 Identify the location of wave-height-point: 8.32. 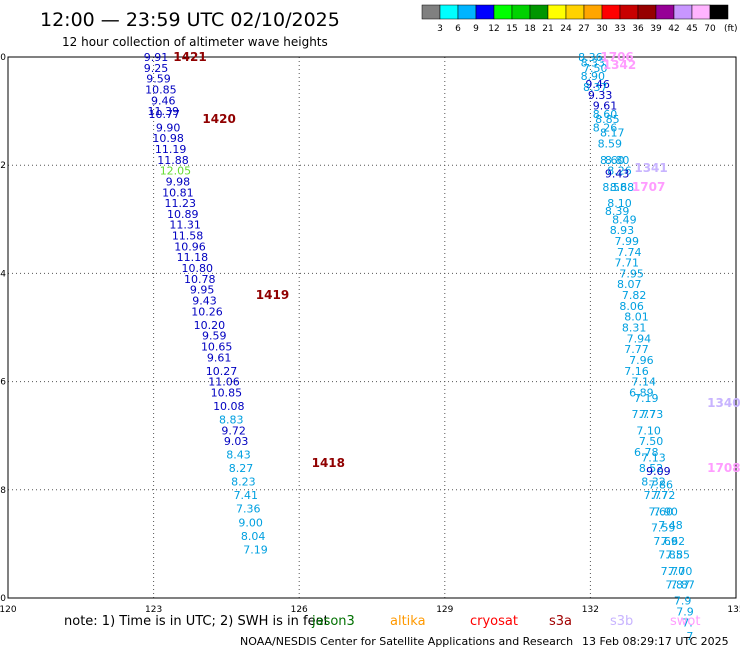
(653, 482).